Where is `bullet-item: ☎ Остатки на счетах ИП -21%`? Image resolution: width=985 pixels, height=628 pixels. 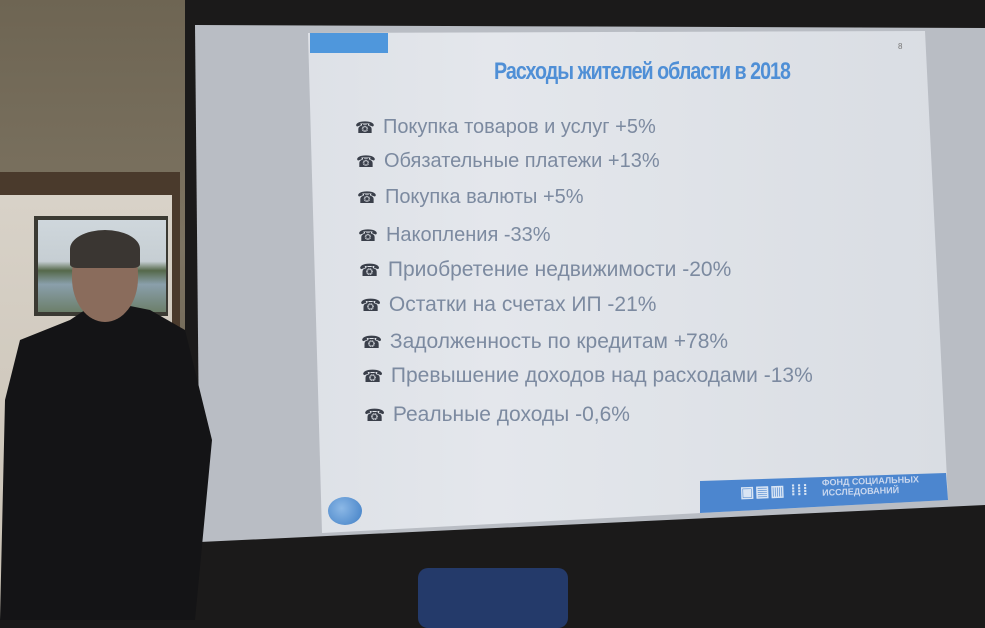 bullet-item: ☎ Остатки на счетах ИП -21% is located at coordinates (508, 305).